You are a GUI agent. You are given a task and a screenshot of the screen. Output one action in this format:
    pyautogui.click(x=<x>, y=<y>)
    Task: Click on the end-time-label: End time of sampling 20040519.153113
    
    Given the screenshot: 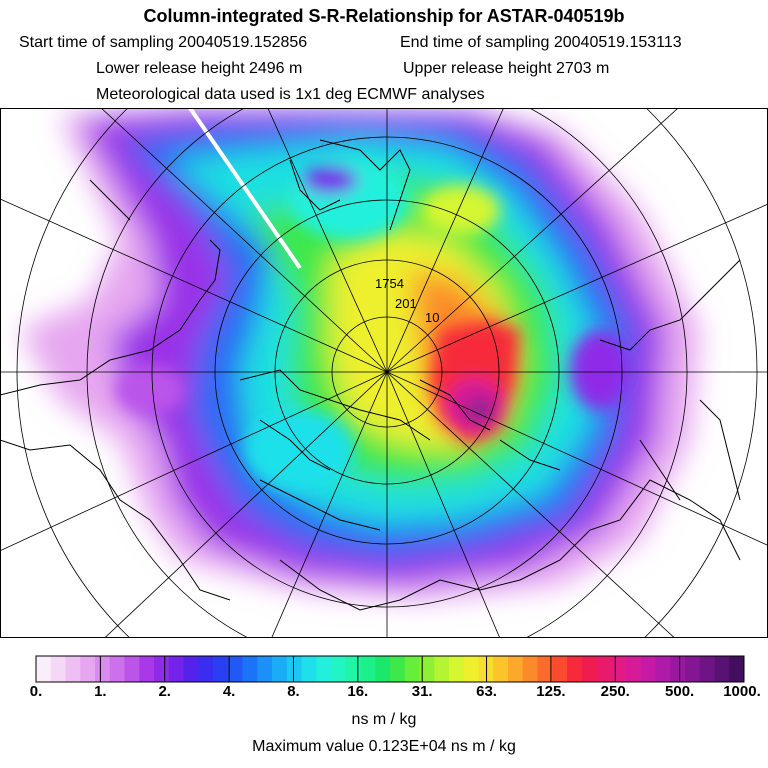 What is the action you would take?
    pyautogui.click(x=541, y=42)
    